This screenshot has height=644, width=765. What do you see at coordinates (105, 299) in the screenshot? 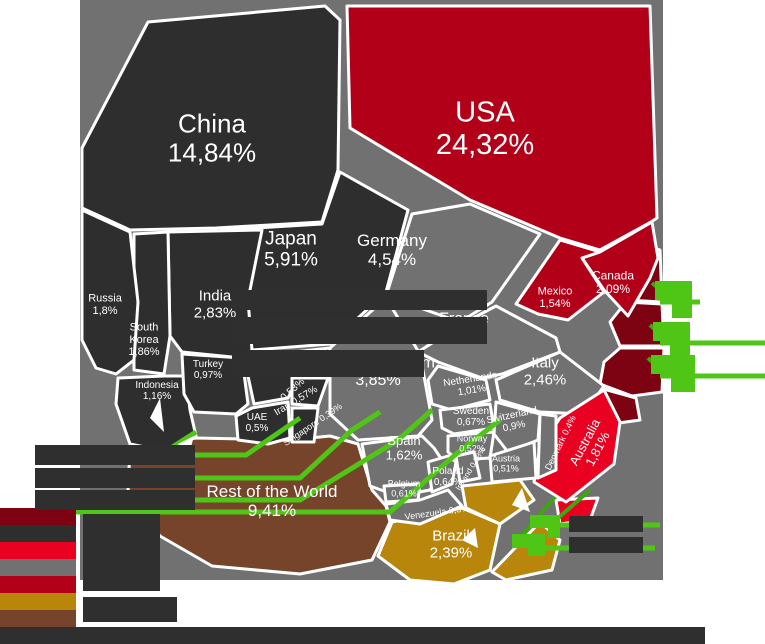
I see `treemap-label-name-russia: Russia` at bounding box center [105, 299].